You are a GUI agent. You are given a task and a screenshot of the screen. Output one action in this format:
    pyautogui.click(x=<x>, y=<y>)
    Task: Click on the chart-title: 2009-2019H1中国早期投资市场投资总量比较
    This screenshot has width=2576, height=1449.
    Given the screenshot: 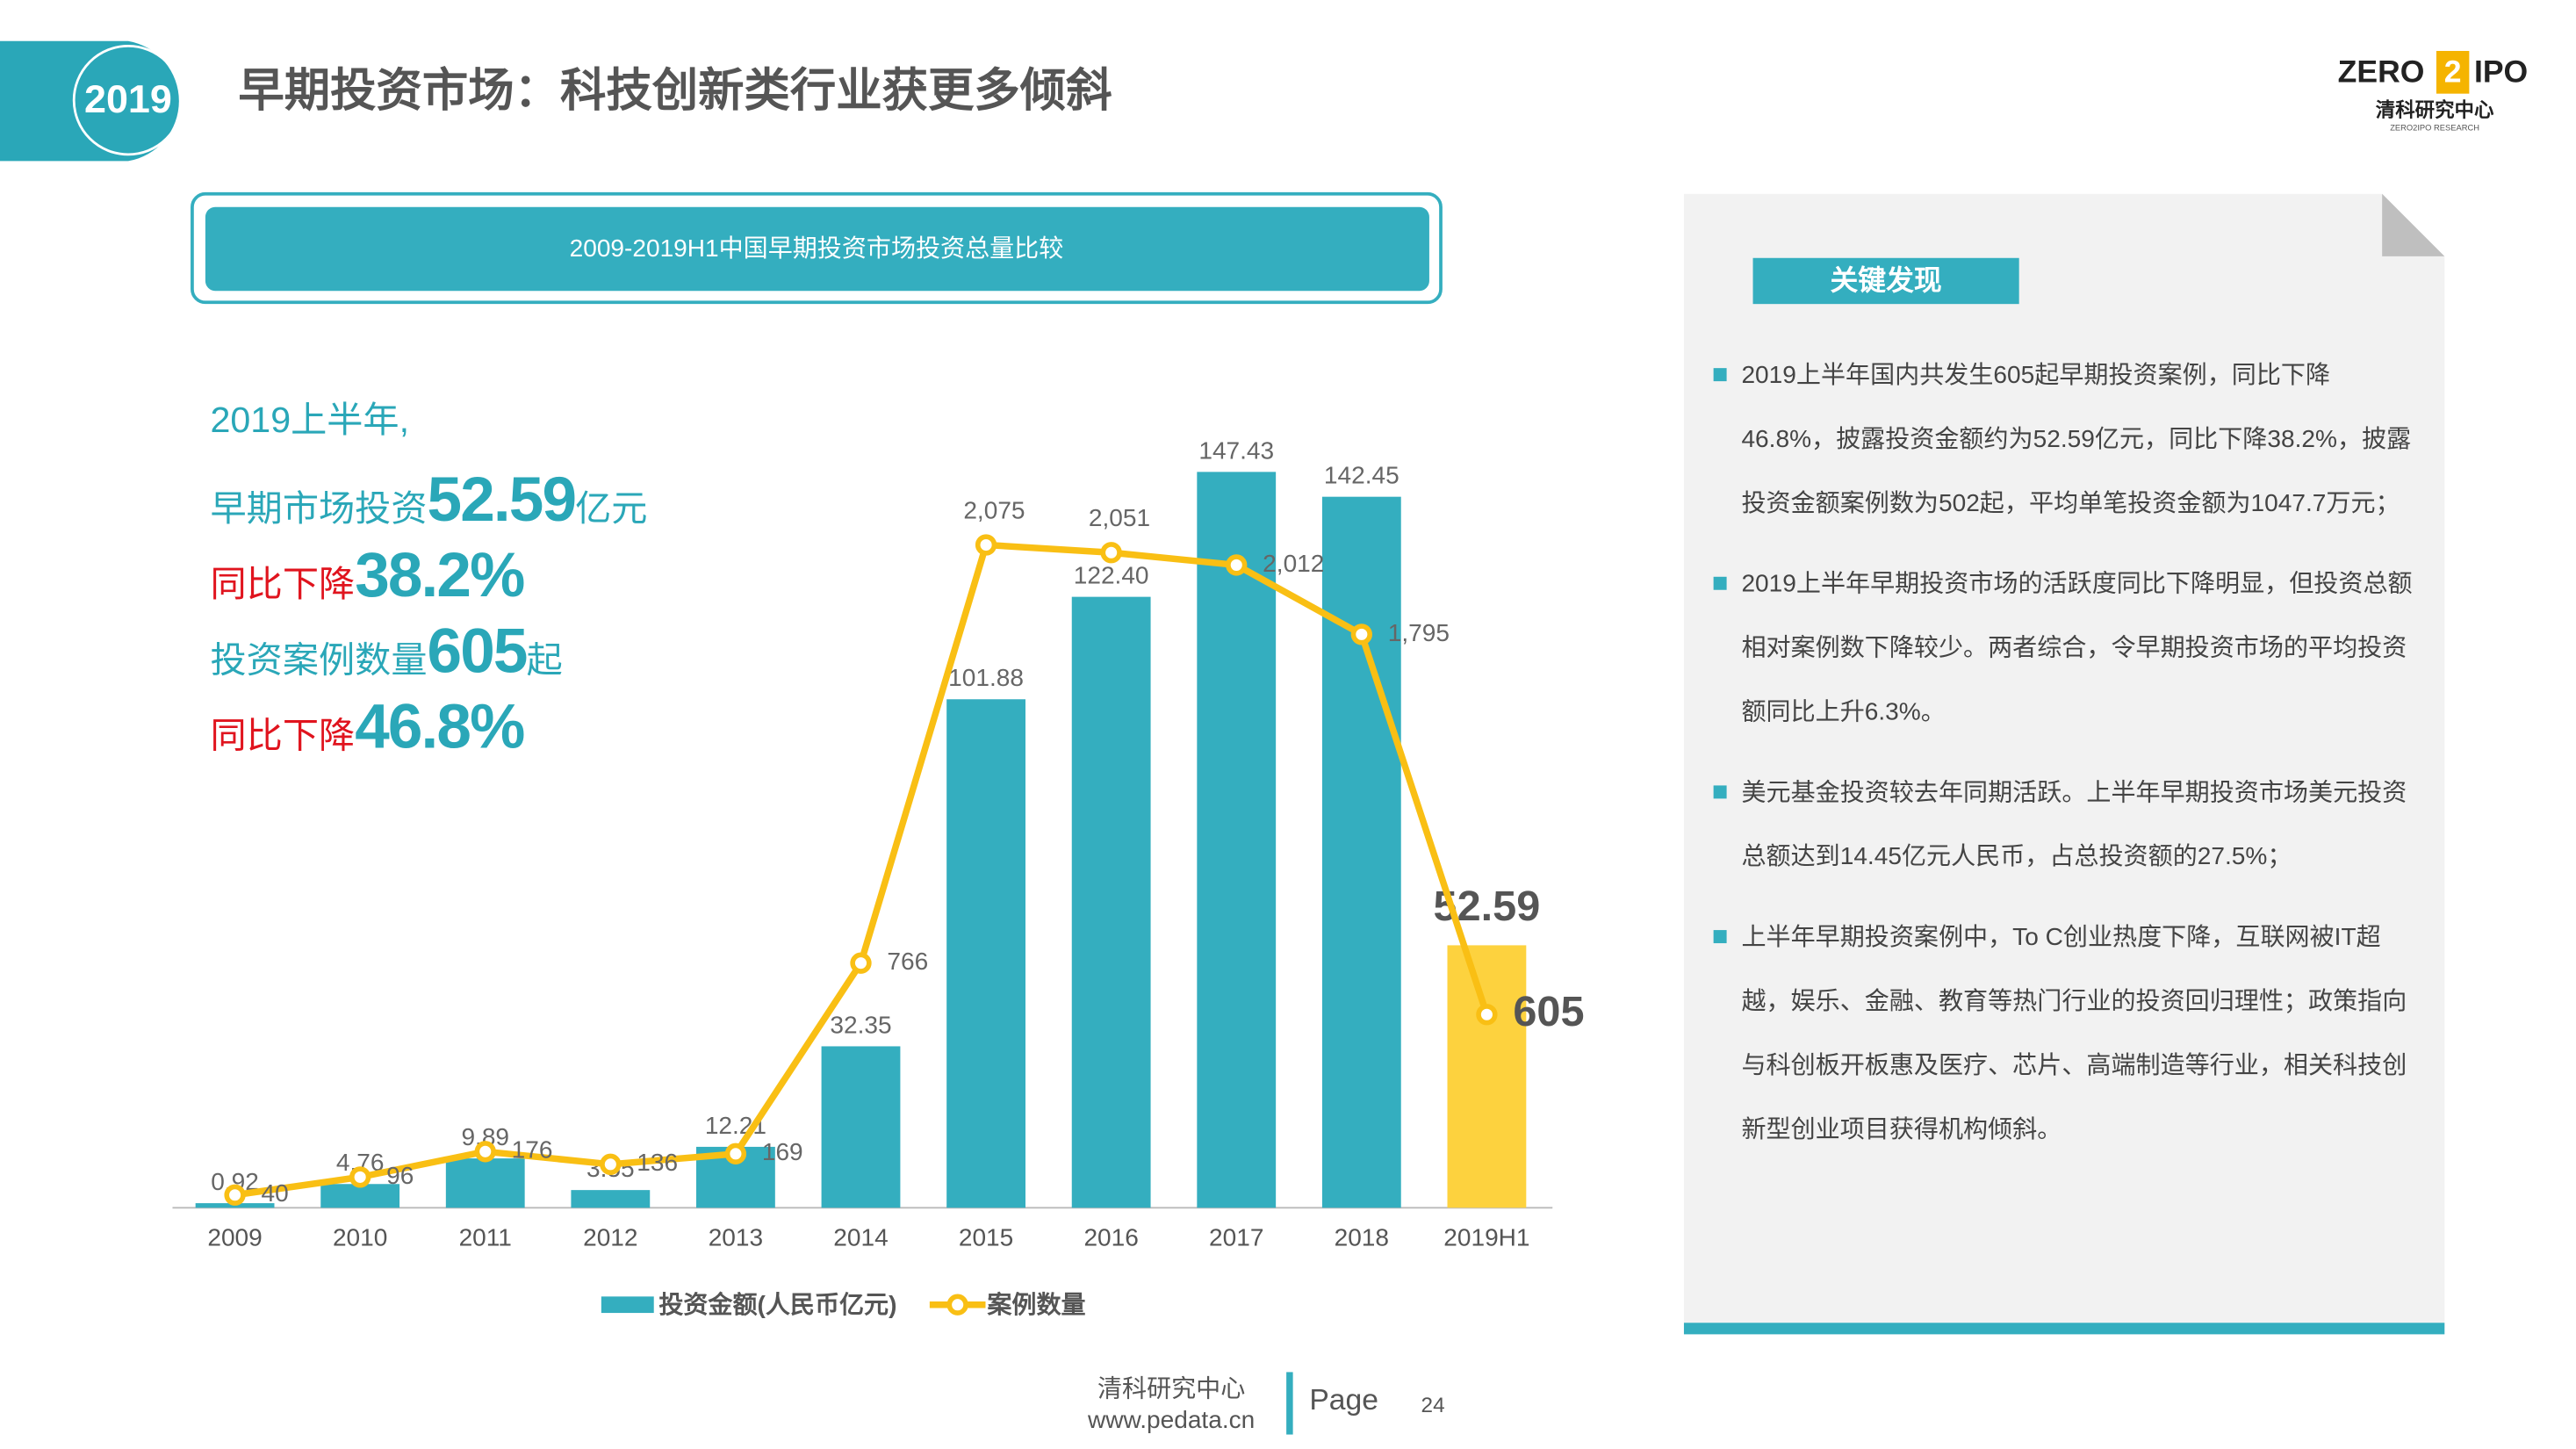 What is the action you would take?
    pyautogui.click(x=817, y=248)
    